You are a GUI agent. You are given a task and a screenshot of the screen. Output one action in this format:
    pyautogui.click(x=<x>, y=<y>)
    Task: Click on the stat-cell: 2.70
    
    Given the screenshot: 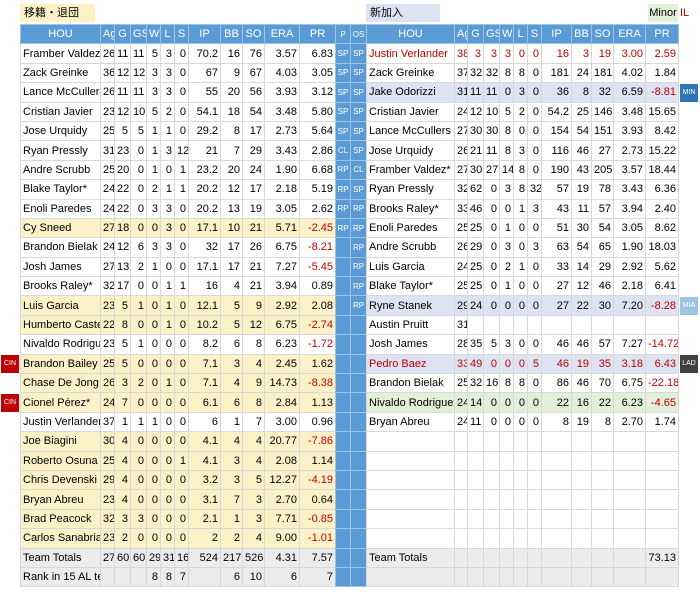 What is the action you would take?
    pyautogui.click(x=629, y=422)
    